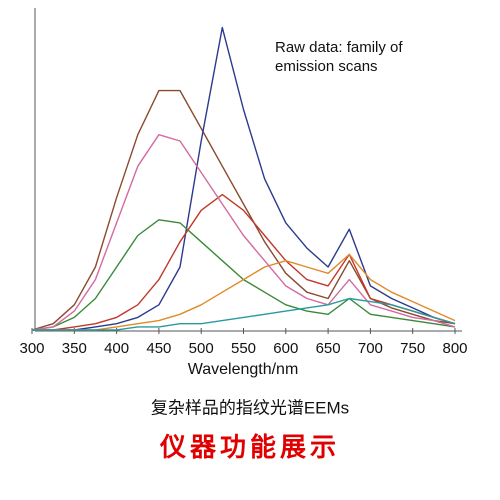 This screenshot has height=500, width=500. Describe the element at coordinates (339, 47) in the screenshot. I see `annotation: Raw data: family of` at that location.